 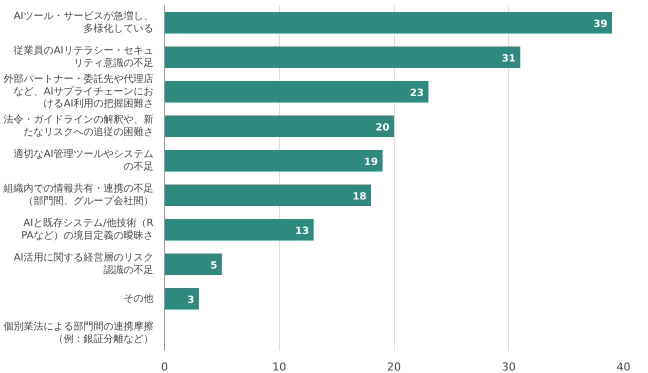 I want to click on y-tick-label: AI活用に関する経営層のリスク認識の不足, so click(x=84, y=264).